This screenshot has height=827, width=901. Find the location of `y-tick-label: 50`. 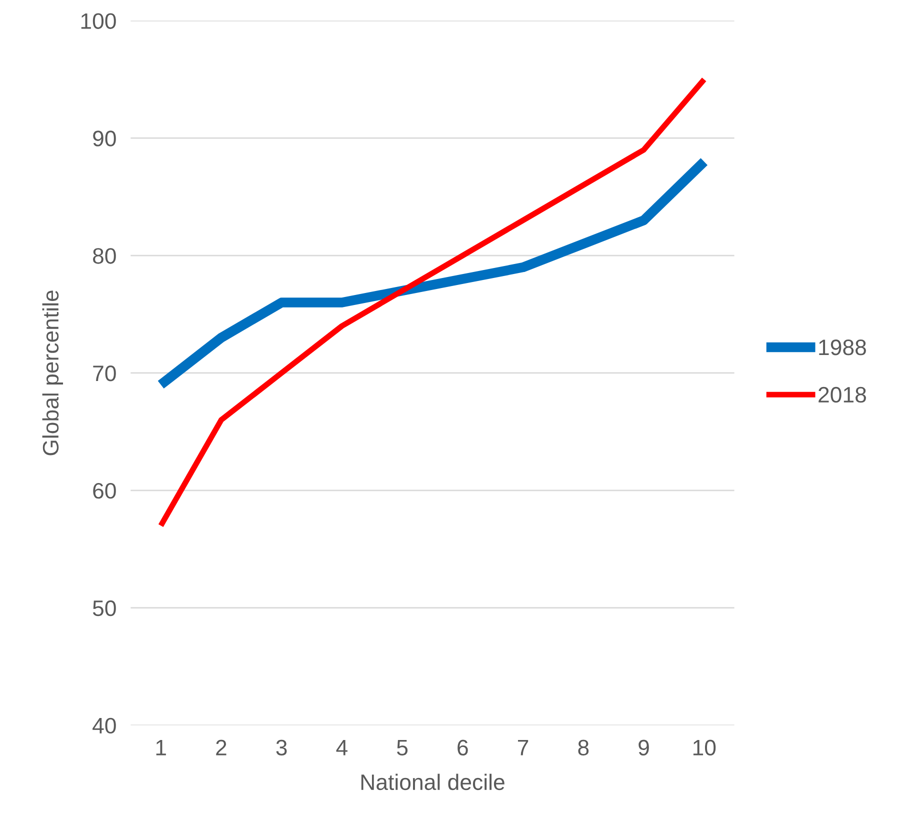

y-tick-label: 50 is located at coordinates (104, 608).